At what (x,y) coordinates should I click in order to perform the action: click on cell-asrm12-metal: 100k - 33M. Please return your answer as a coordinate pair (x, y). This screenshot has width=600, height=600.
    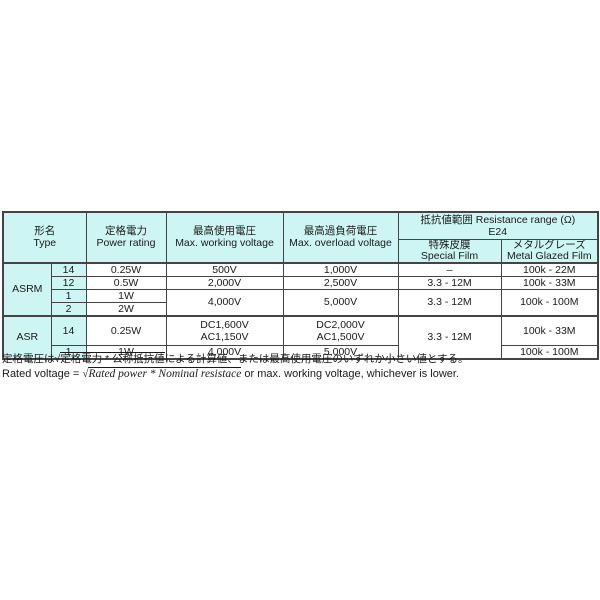
    Looking at the image, I should click on (549, 282).